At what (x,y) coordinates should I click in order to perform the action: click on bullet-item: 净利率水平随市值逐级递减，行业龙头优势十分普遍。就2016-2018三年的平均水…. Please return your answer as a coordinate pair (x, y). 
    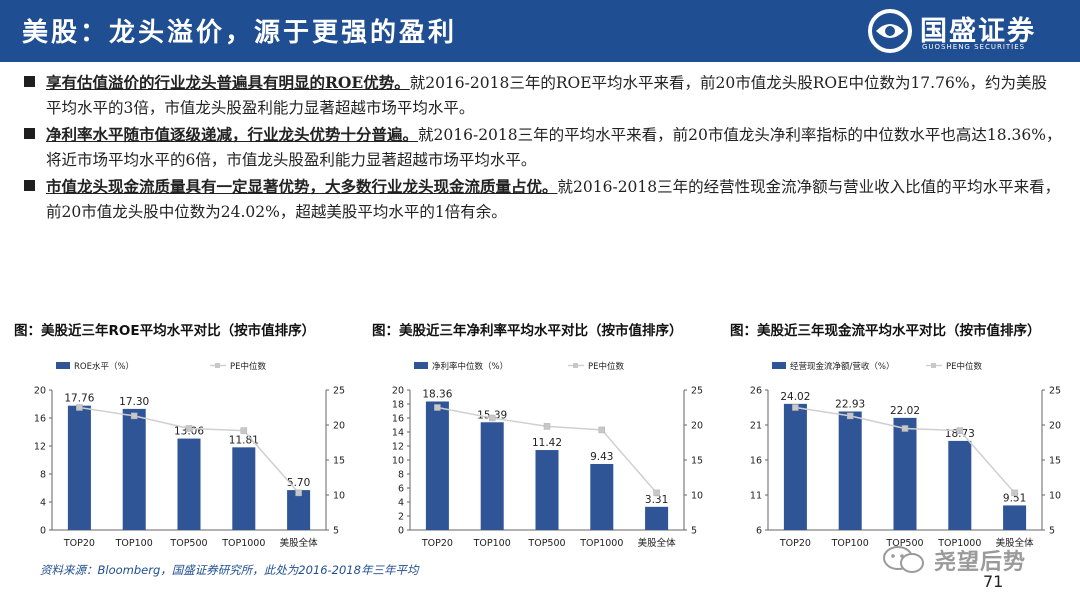
    Looking at the image, I should click on (542, 147).